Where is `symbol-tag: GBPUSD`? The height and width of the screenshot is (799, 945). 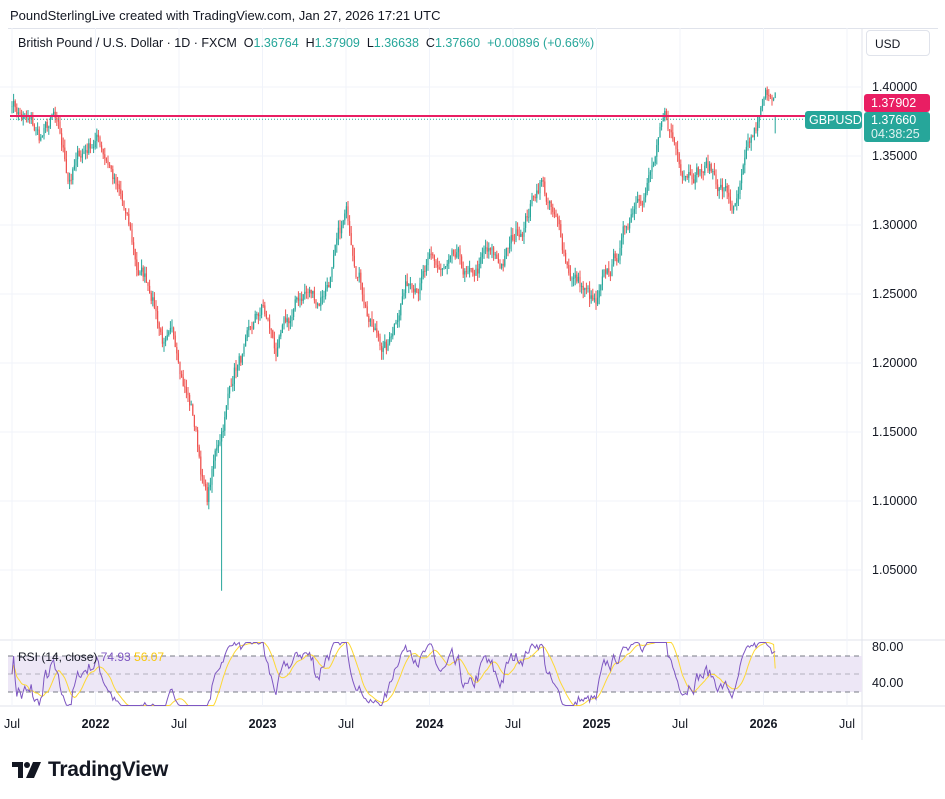
symbol-tag: GBPUSD is located at coordinates (833, 120).